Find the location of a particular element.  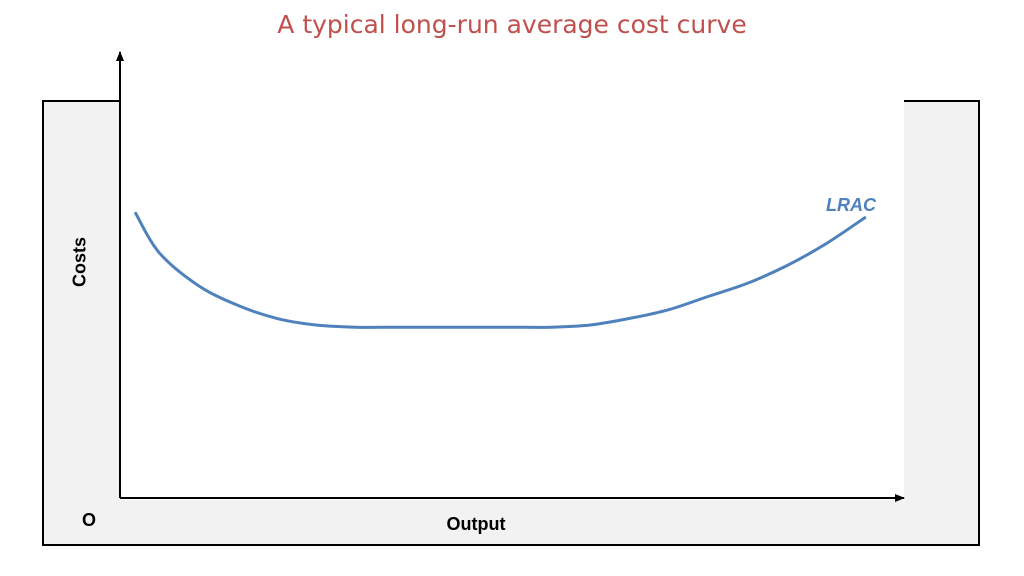

x-axis-label: Output is located at coordinates (476, 524).